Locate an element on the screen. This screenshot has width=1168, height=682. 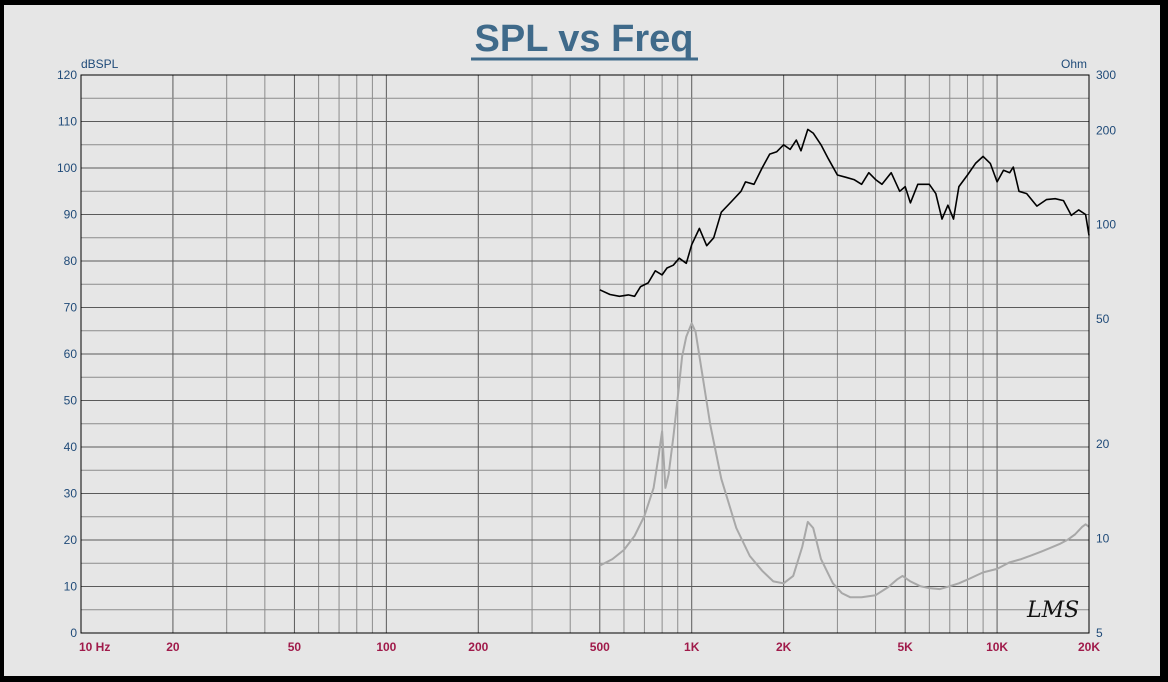
x-tick-label: 20K is located at coordinates (1089, 647).